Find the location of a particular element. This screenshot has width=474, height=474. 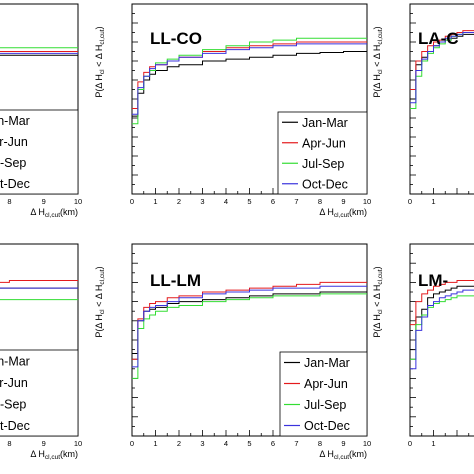

chart-panel-3: 0 1 LA-C P(Δ Hcl < Δ Hcl,cut) is located at coordinates (423, 104).